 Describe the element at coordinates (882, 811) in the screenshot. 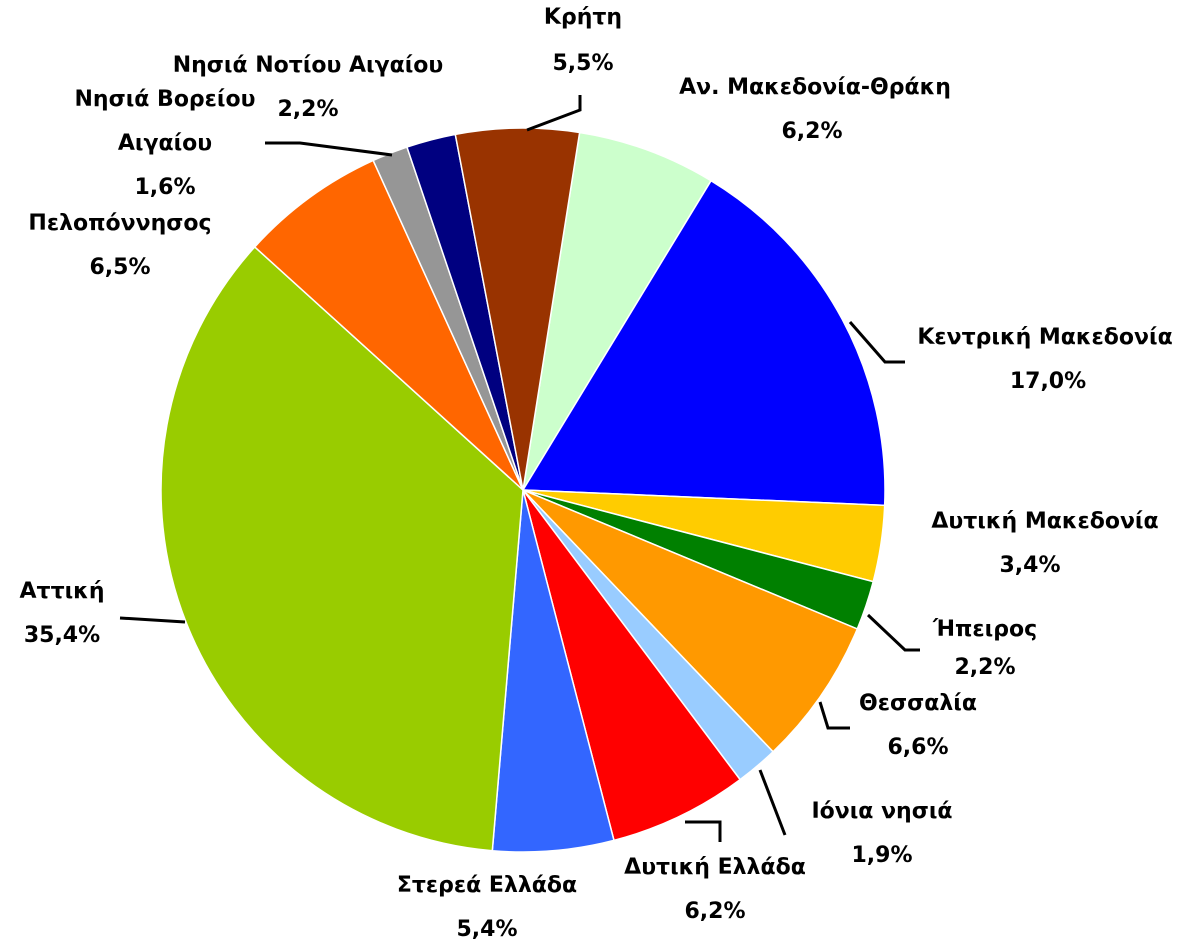

I see `slice-name: Ιόνια νησιά` at that location.